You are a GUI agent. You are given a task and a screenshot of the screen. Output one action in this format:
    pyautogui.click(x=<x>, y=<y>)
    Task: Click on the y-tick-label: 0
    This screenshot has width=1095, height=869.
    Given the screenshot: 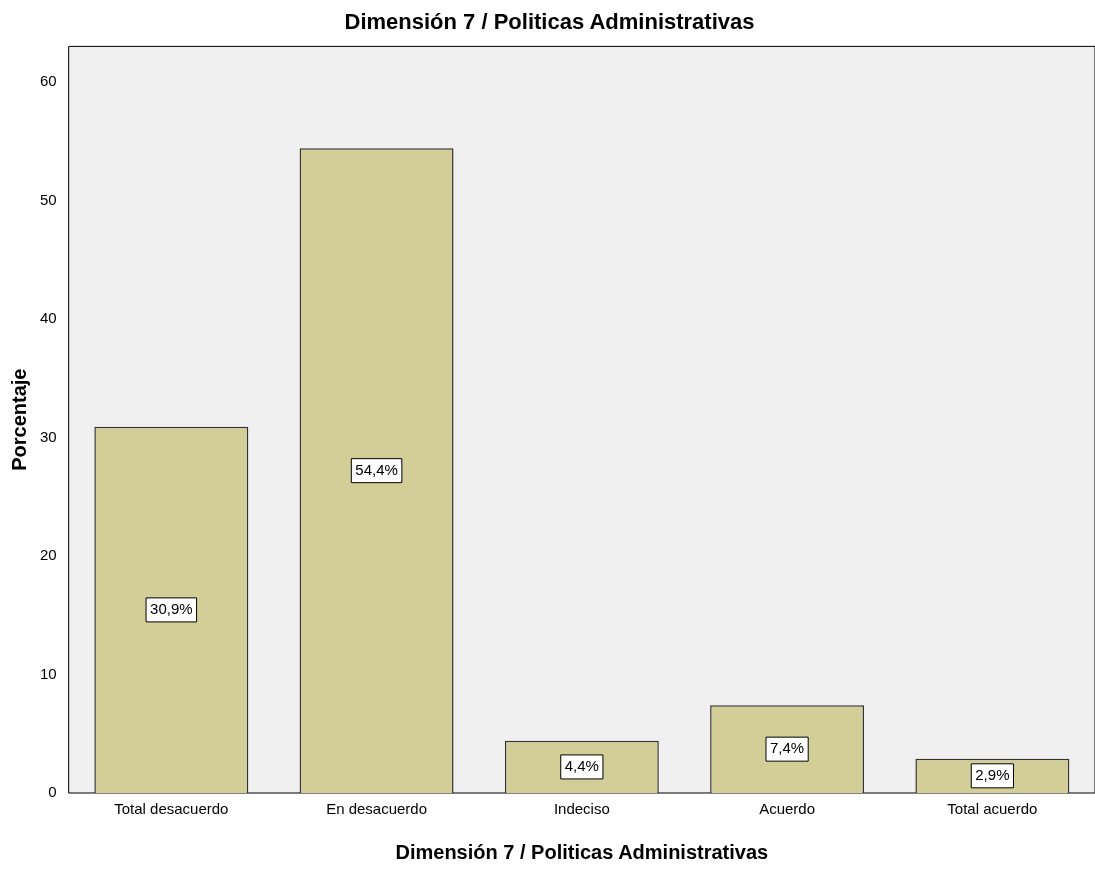 What is the action you would take?
    pyautogui.click(x=52, y=792)
    